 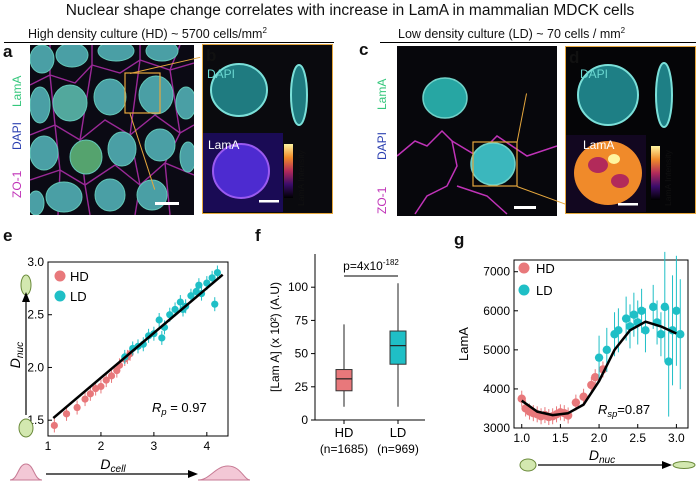 What do you see at coordinates (79, 276) in the screenshot?
I see `legend-label-e: HD` at bounding box center [79, 276].